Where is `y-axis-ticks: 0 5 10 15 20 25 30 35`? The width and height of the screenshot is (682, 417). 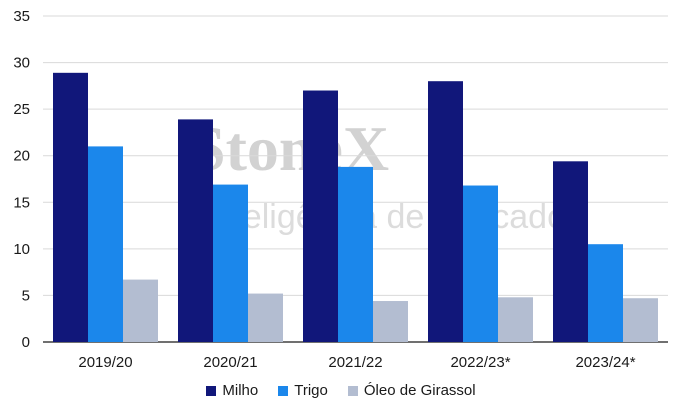
y-axis-ticks: 0 5 10 15 20 25 30 35 is located at coordinates (21, 179).